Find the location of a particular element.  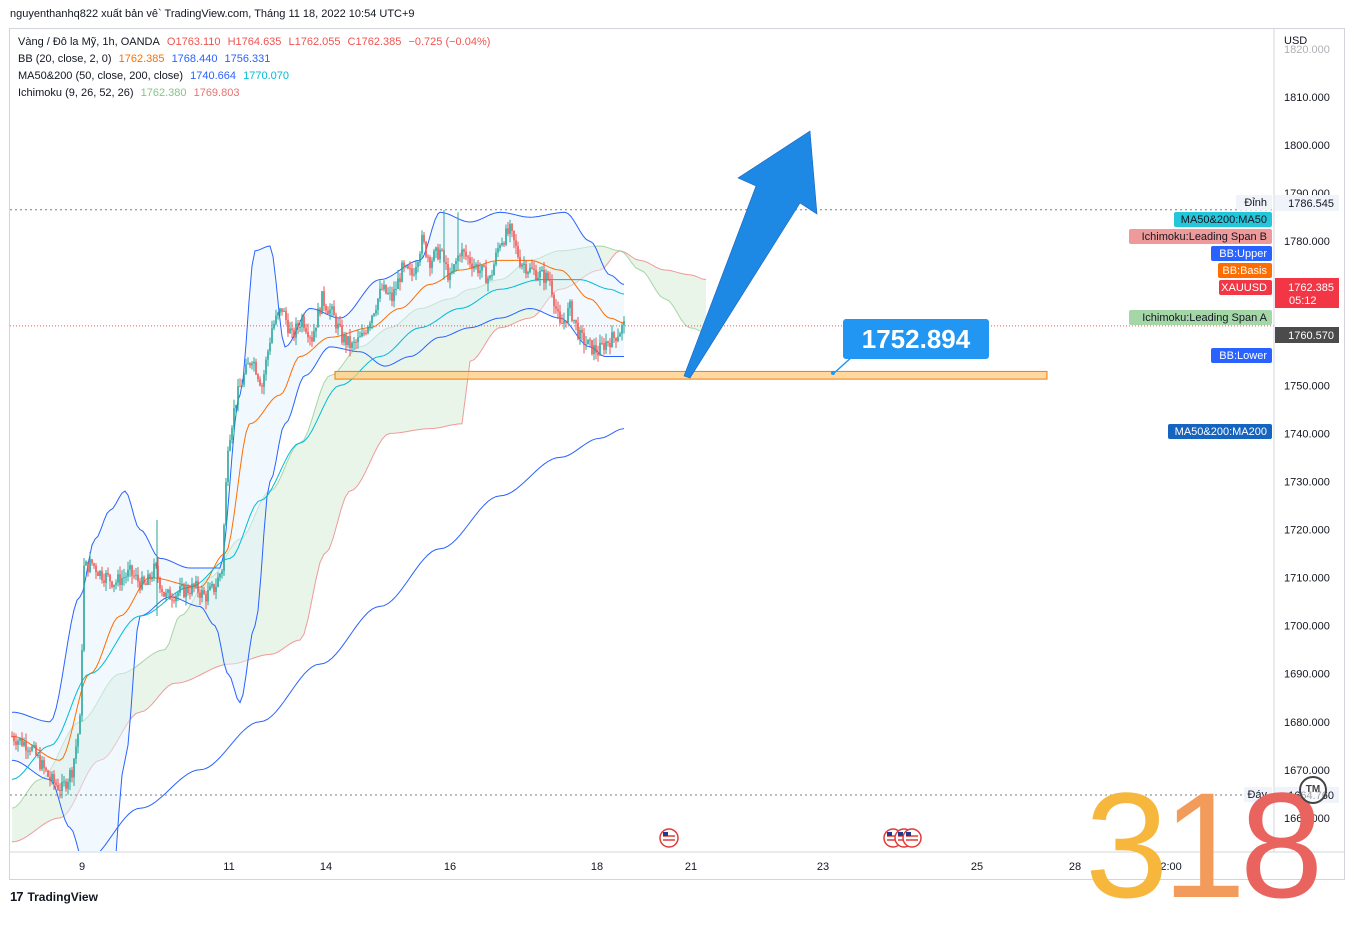

trademark-icon: TM is located at coordinates (1313, 790).